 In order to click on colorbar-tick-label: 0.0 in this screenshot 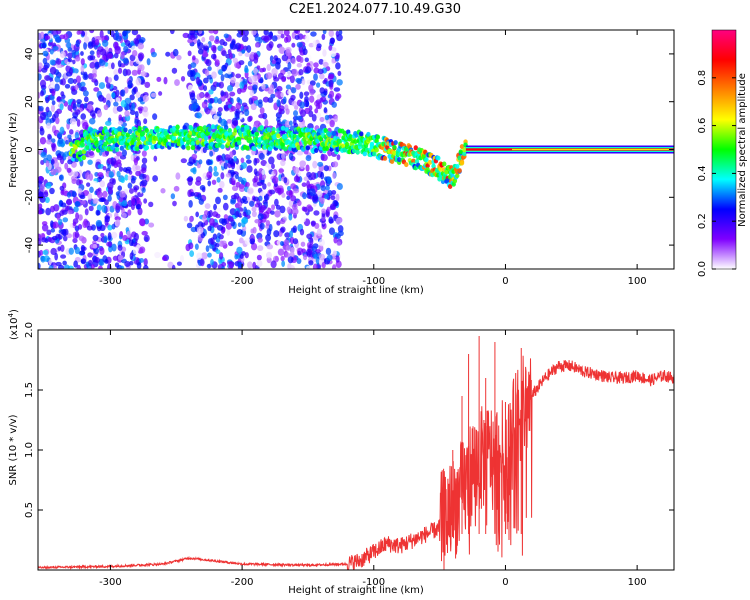, I will do `click(702, 269)`.